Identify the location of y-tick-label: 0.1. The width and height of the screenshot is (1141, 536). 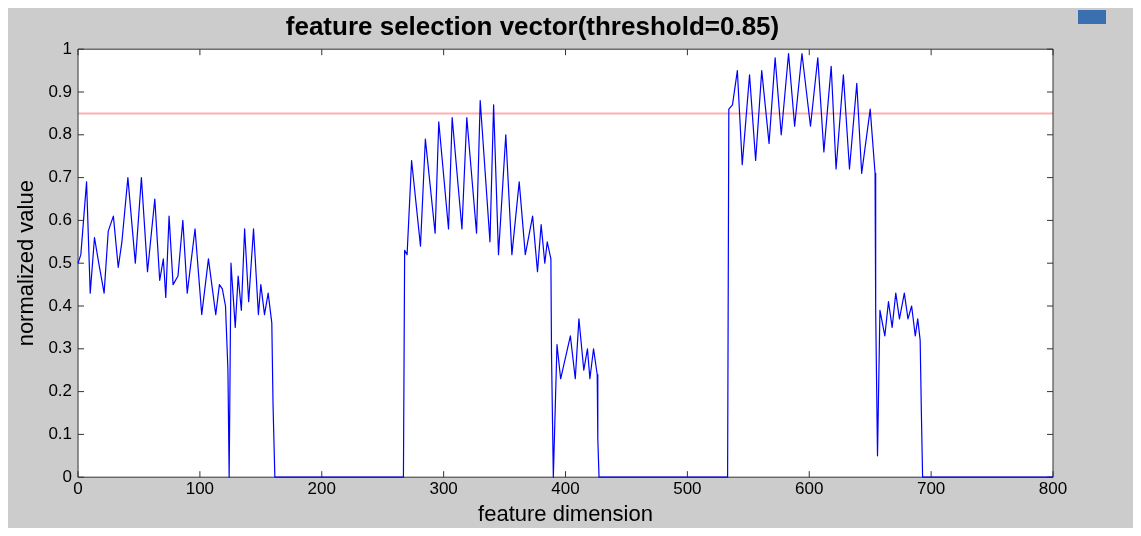
(60, 434).